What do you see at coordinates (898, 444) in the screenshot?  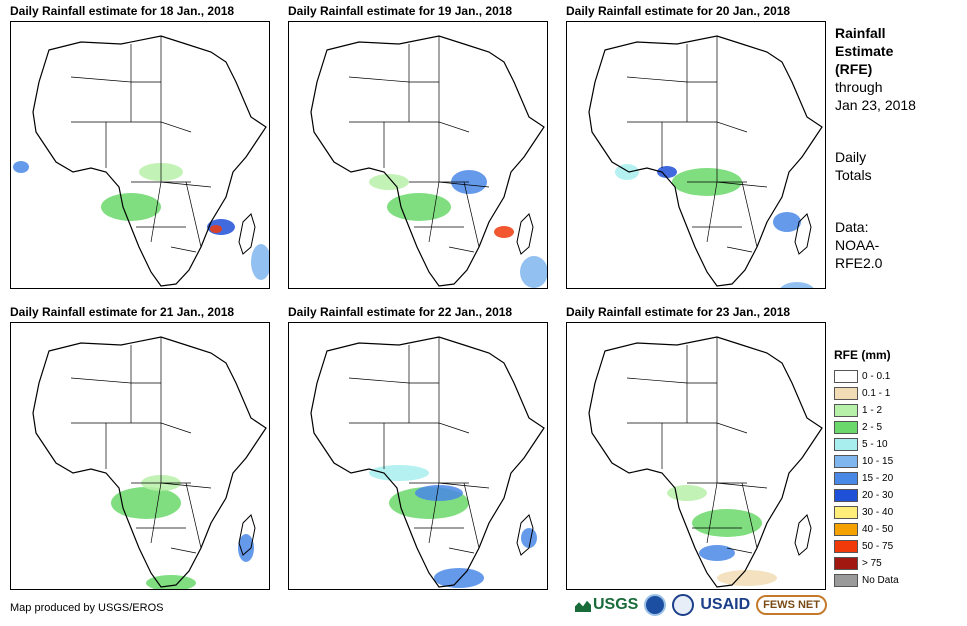 I see `legend-item: 5 - 10` at bounding box center [898, 444].